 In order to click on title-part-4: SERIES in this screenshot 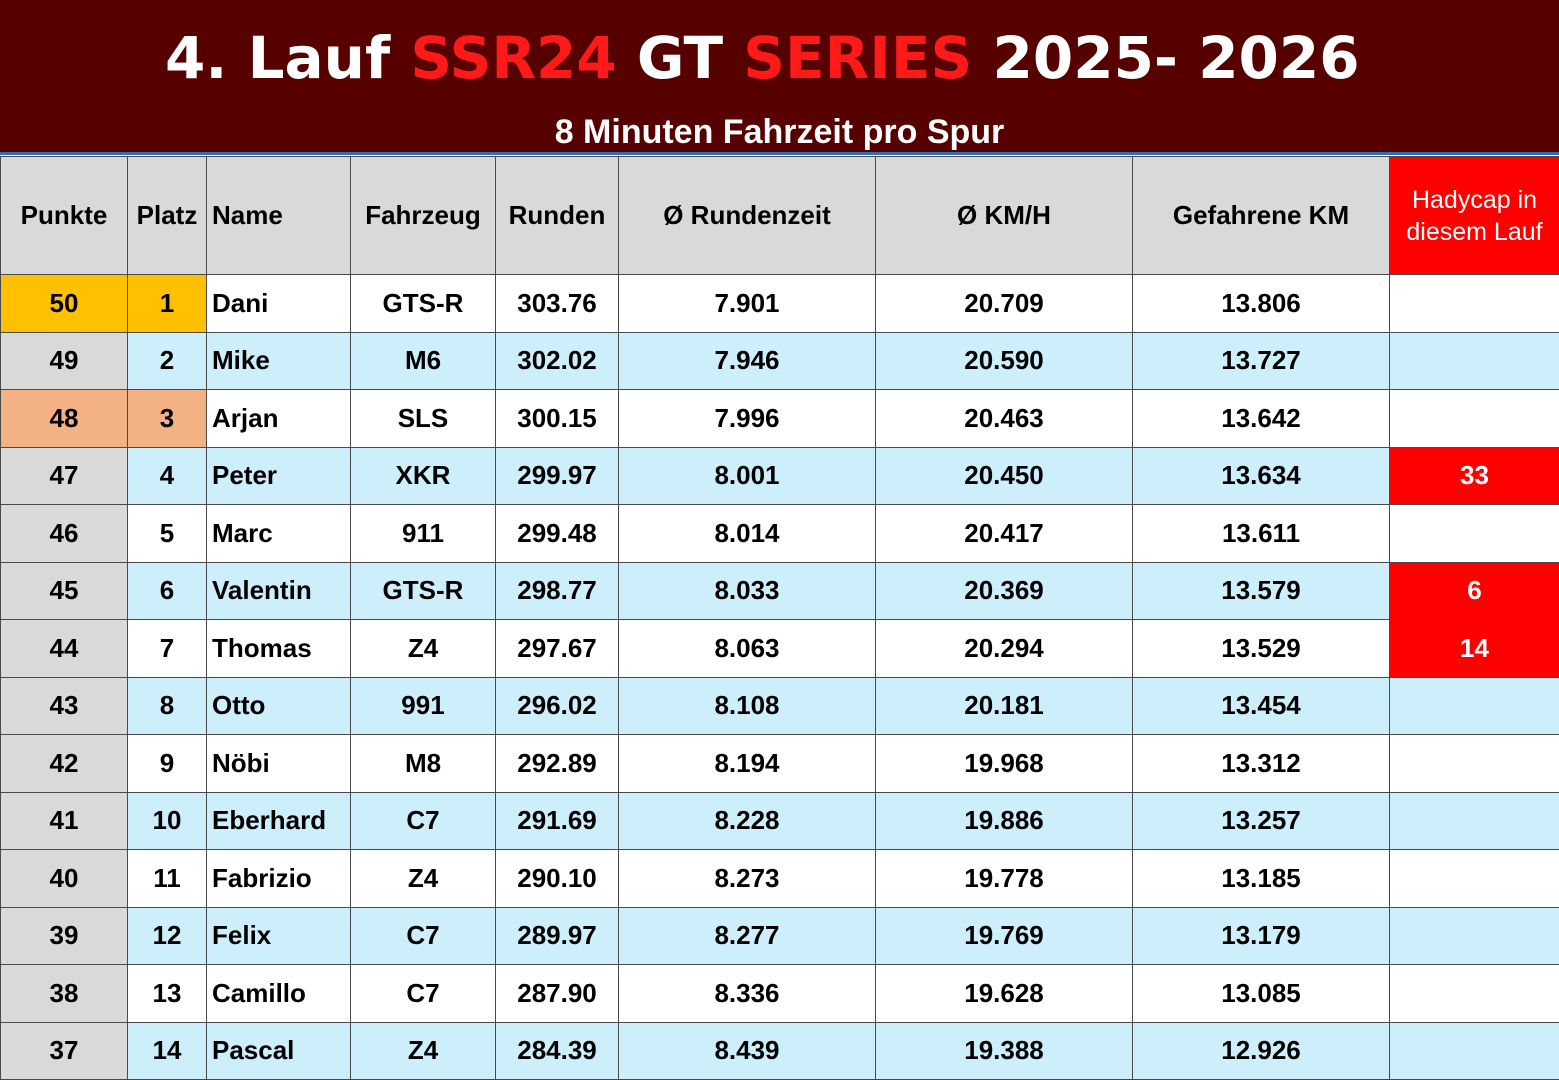, I will do `click(858, 58)`.